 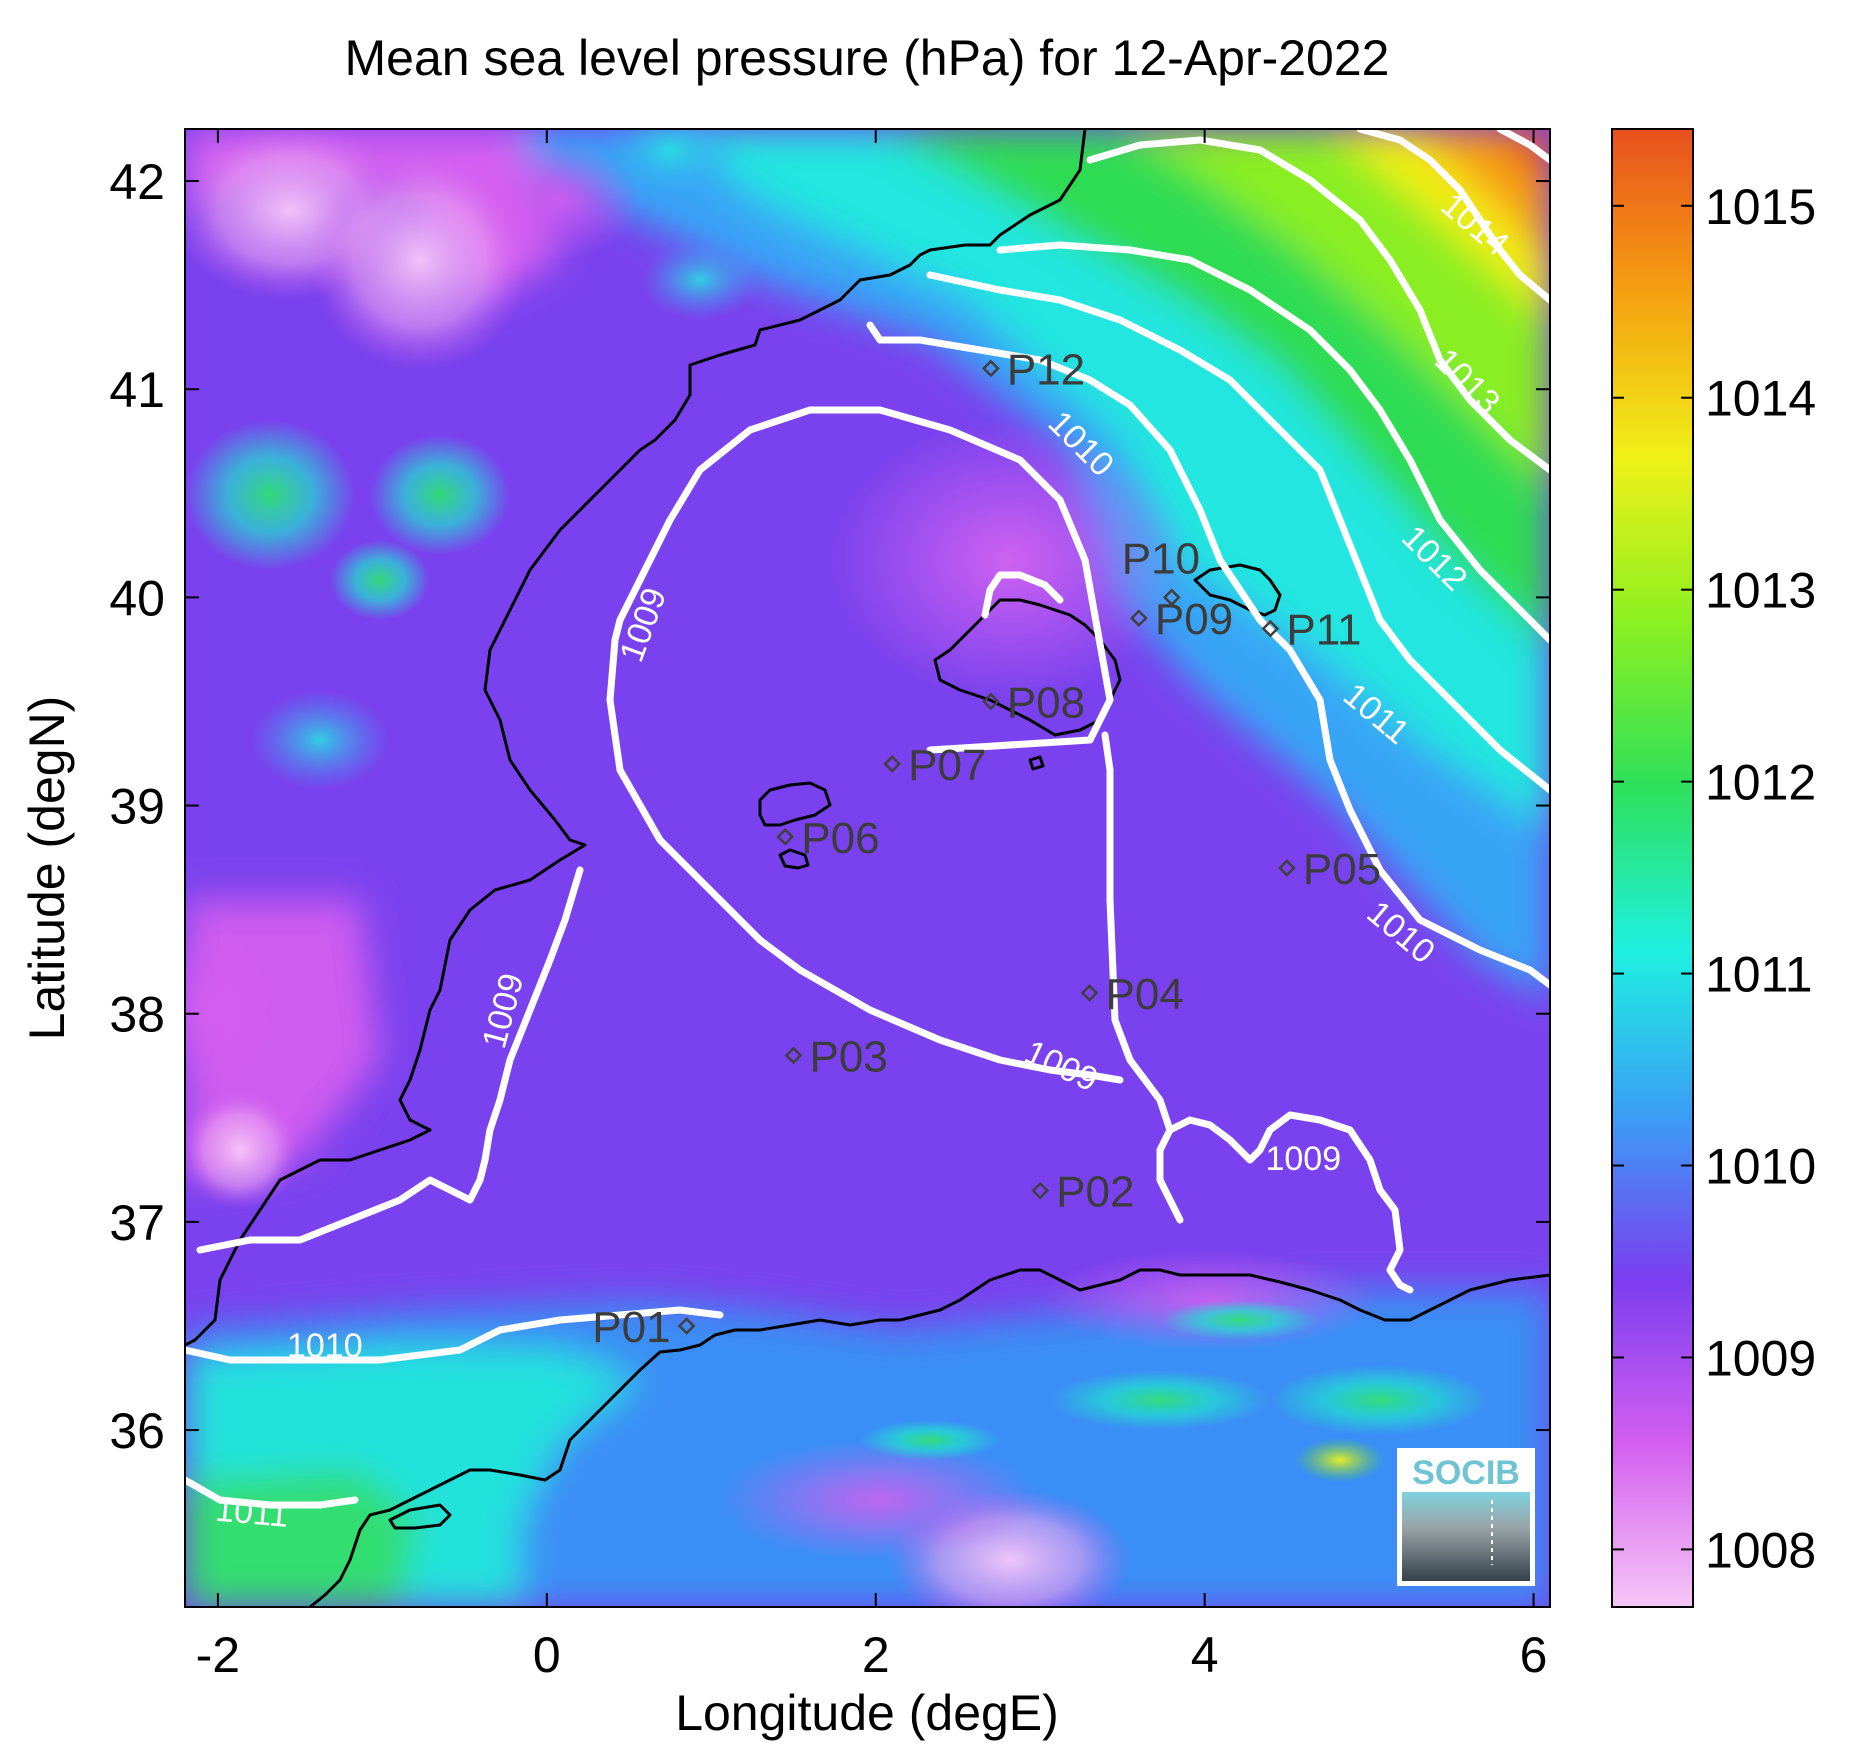 What do you see at coordinates (137, 807) in the screenshot?
I see `y-tick-label: 39` at bounding box center [137, 807].